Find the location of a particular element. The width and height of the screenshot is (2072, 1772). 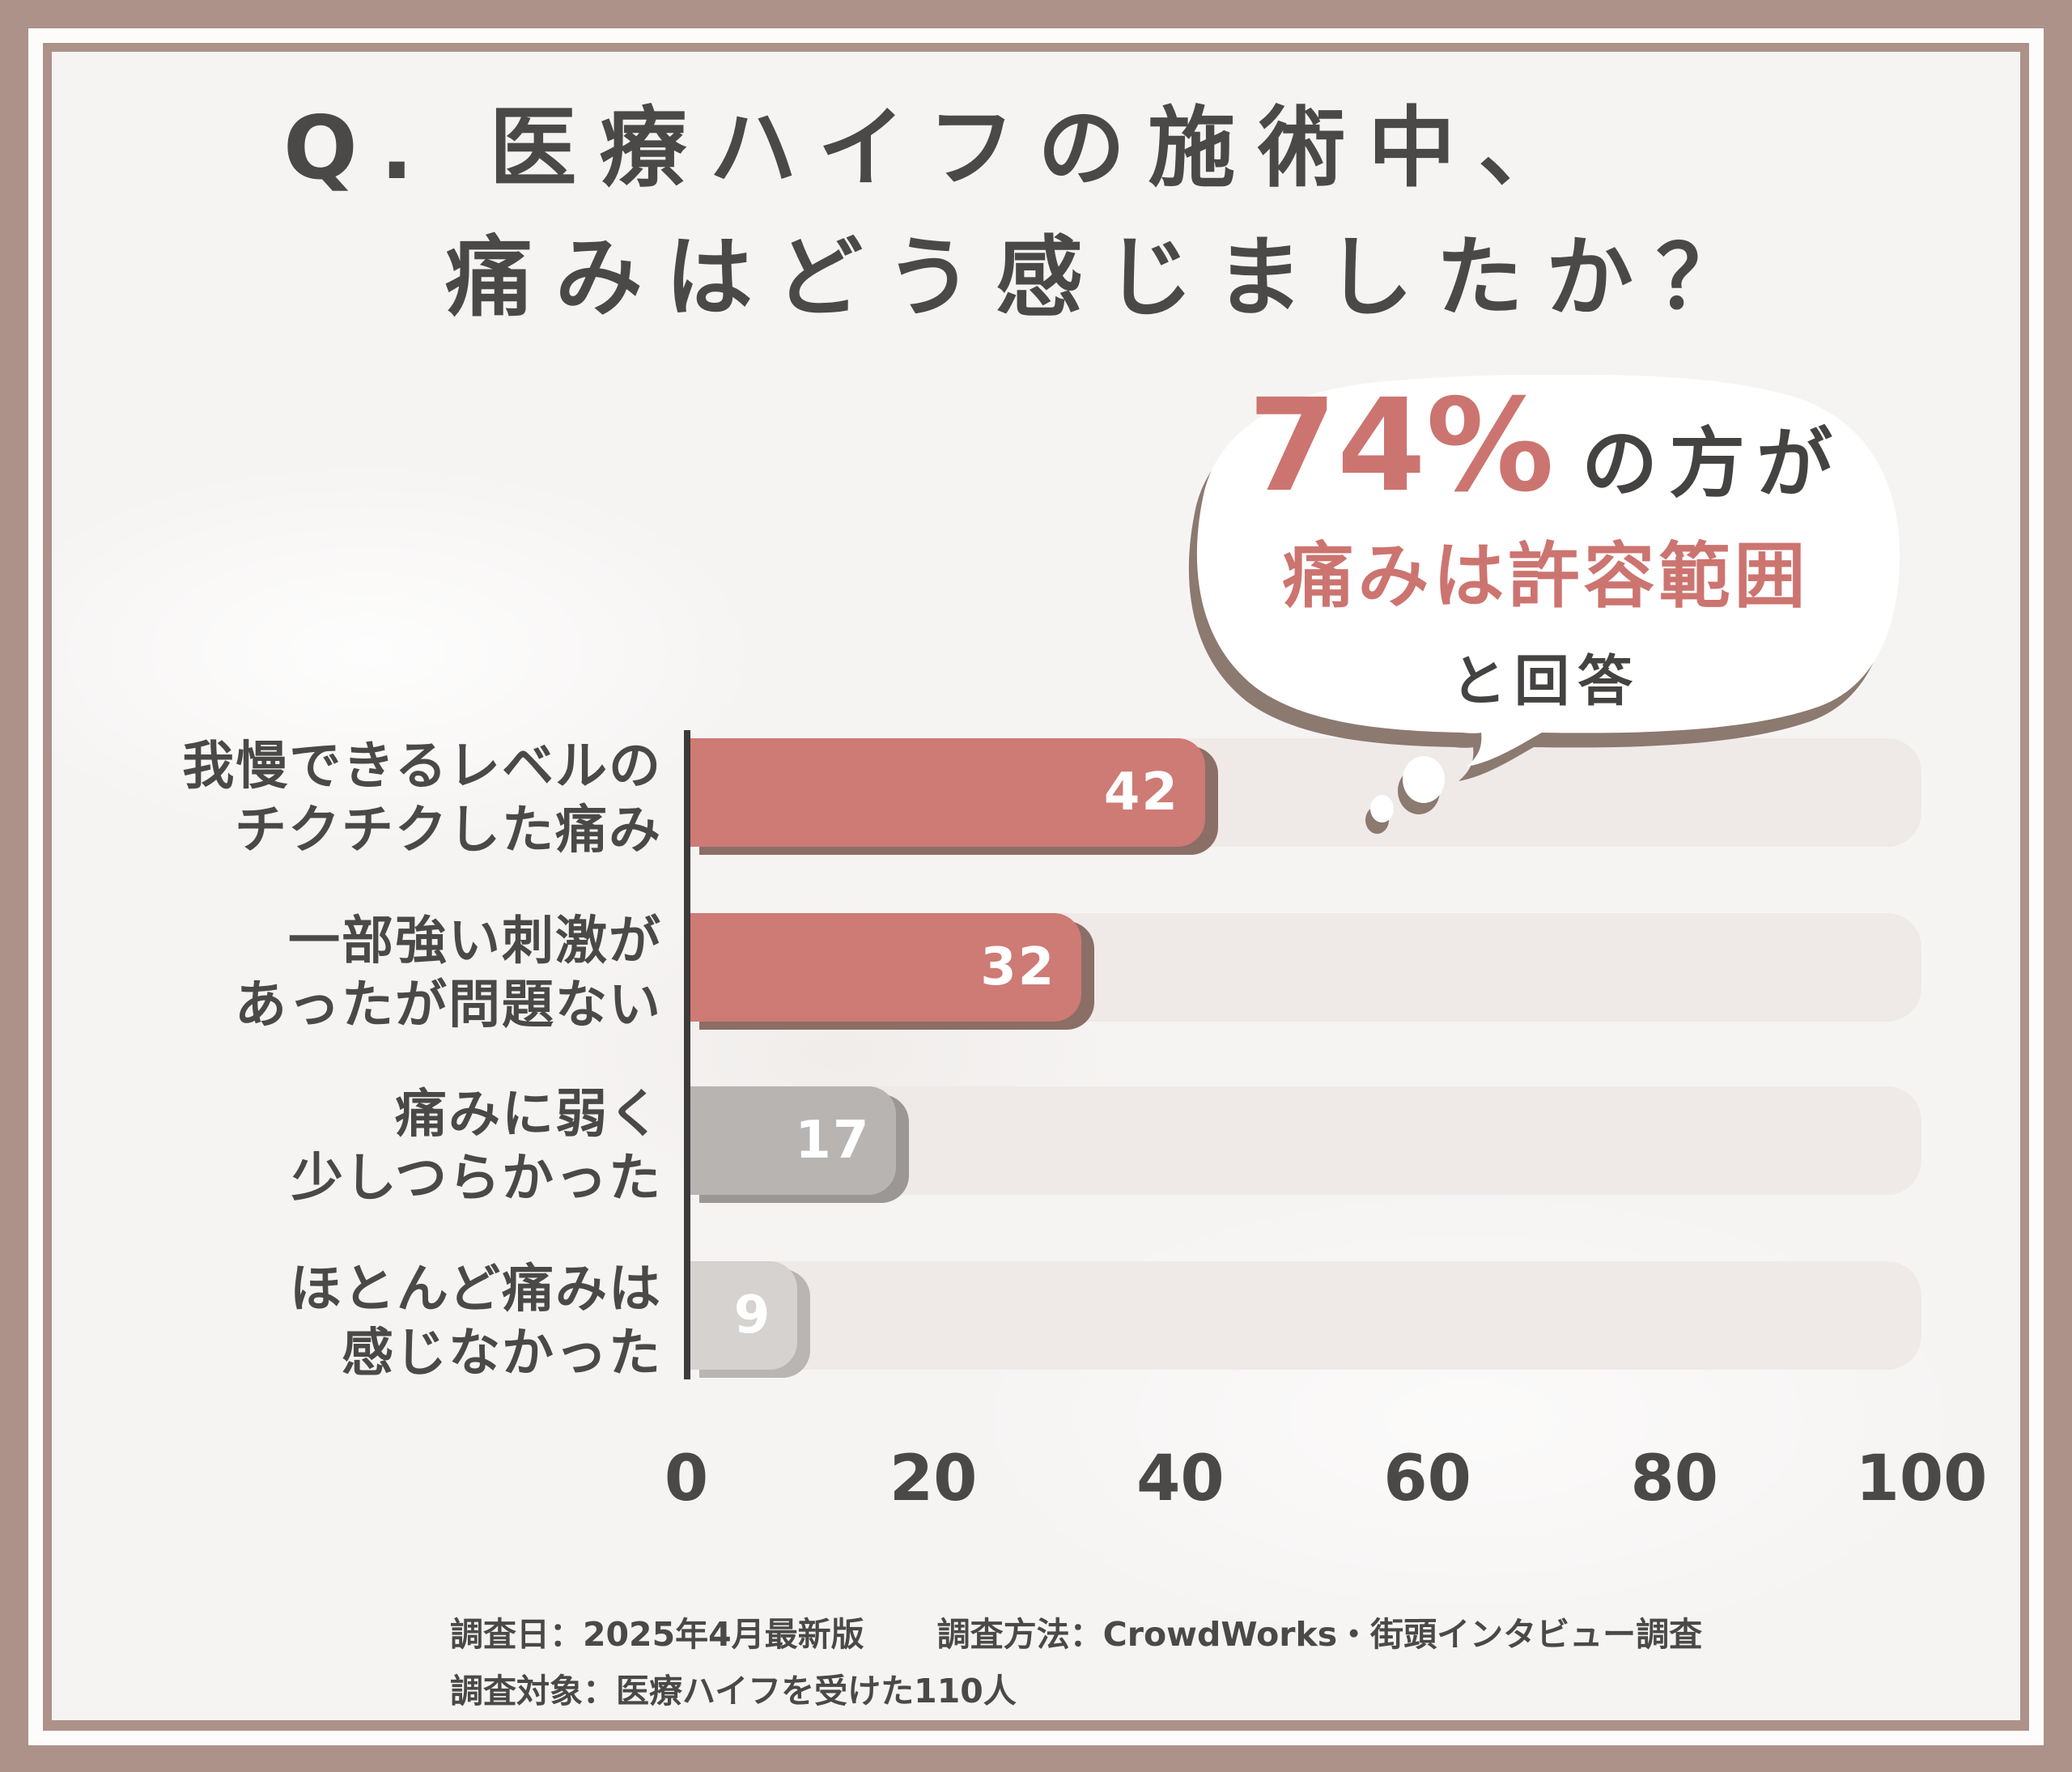

speech-bubble: 74% の方が 痛みは許容範囲 と回答 is located at coordinates (1546, 589).